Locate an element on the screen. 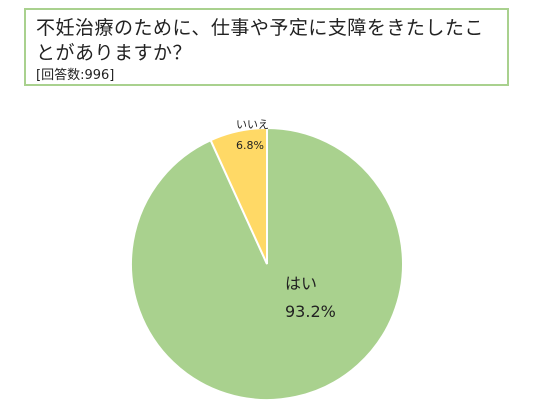 This screenshot has width=536, height=413. response-count: [回答数:996] is located at coordinates (75, 75).